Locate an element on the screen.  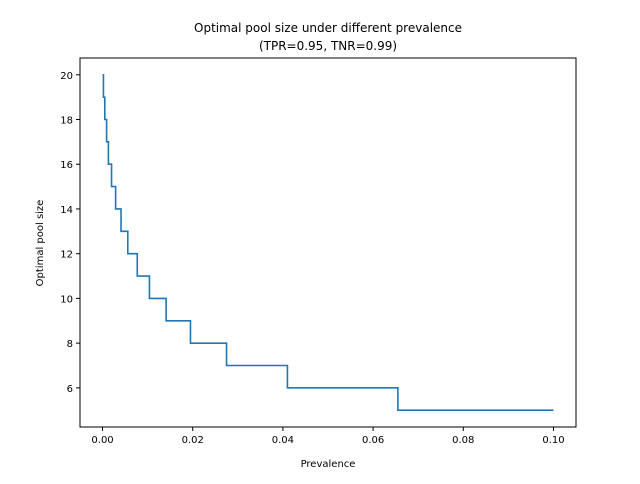
y-tick-label: 12 is located at coordinates (66, 255).